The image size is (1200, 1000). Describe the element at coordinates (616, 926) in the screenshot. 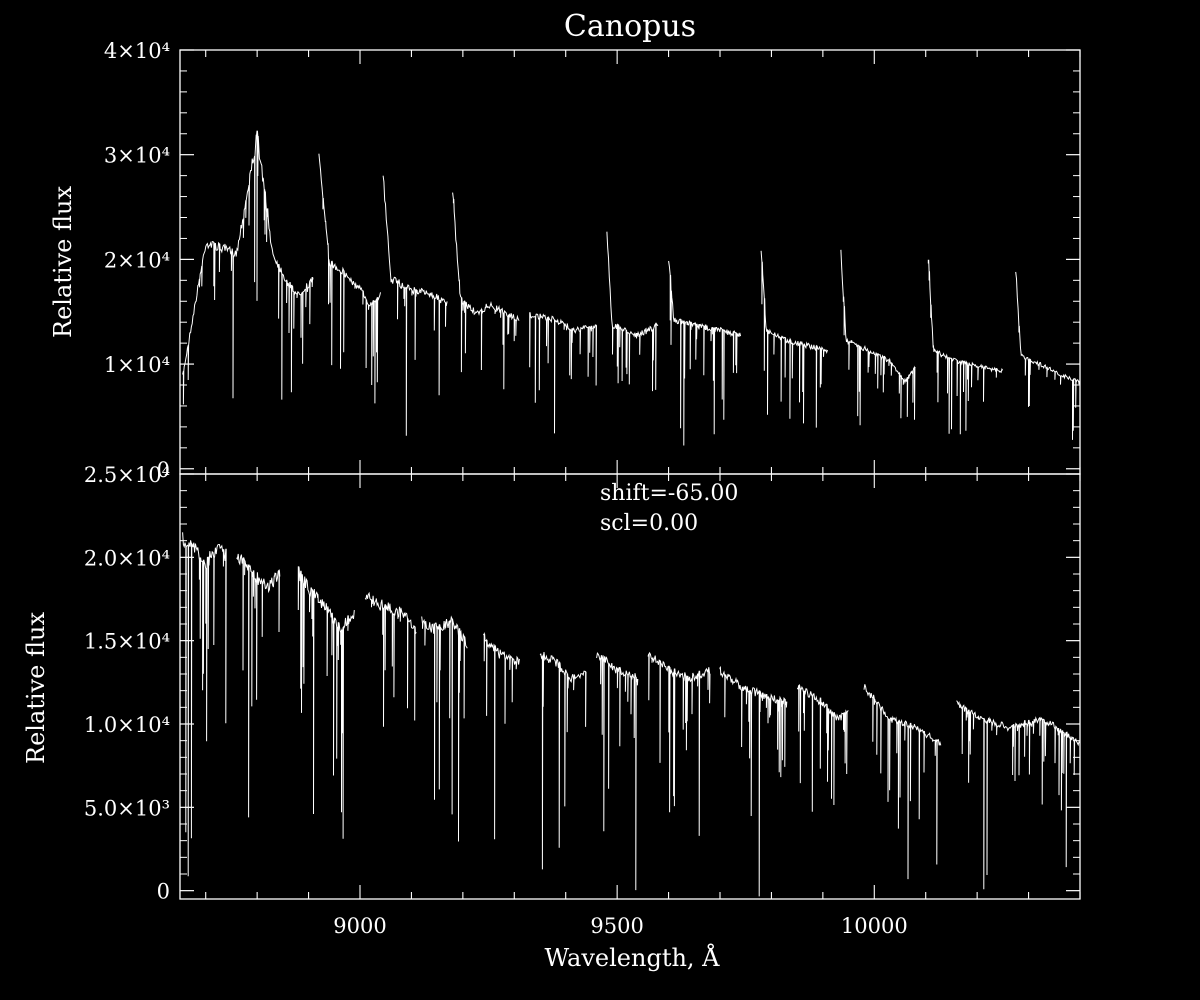

I see `xtick-label: 9500` at that location.